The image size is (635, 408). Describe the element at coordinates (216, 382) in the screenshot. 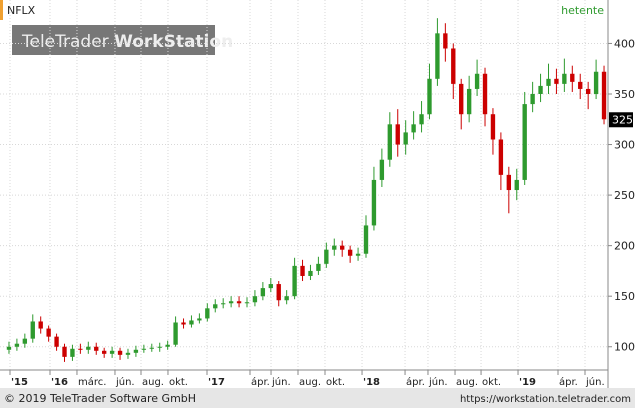

I see `x-tick-label: '17` at that location.